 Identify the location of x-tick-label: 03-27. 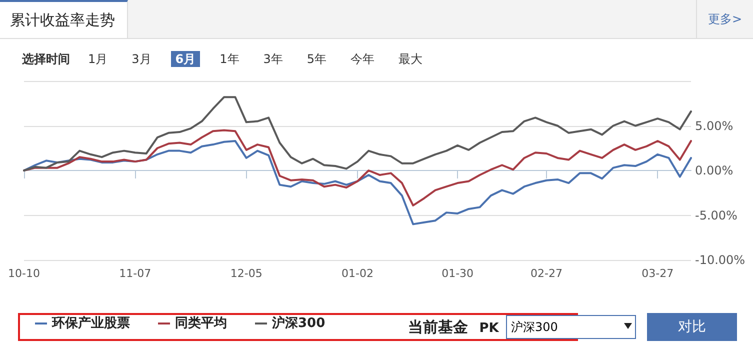
(658, 273).